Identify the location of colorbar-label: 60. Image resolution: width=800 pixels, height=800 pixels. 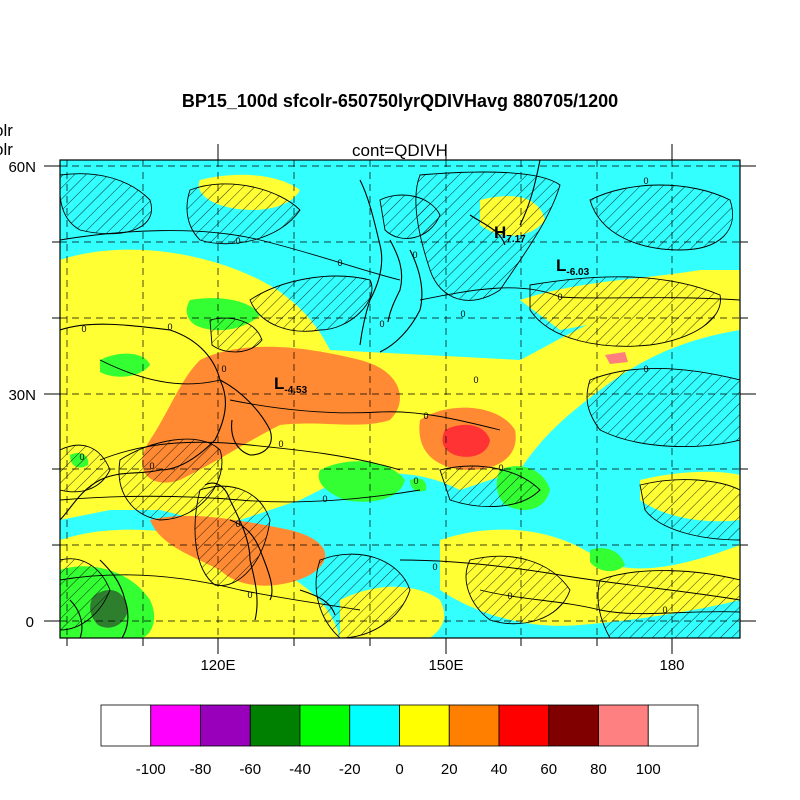
(548, 769).